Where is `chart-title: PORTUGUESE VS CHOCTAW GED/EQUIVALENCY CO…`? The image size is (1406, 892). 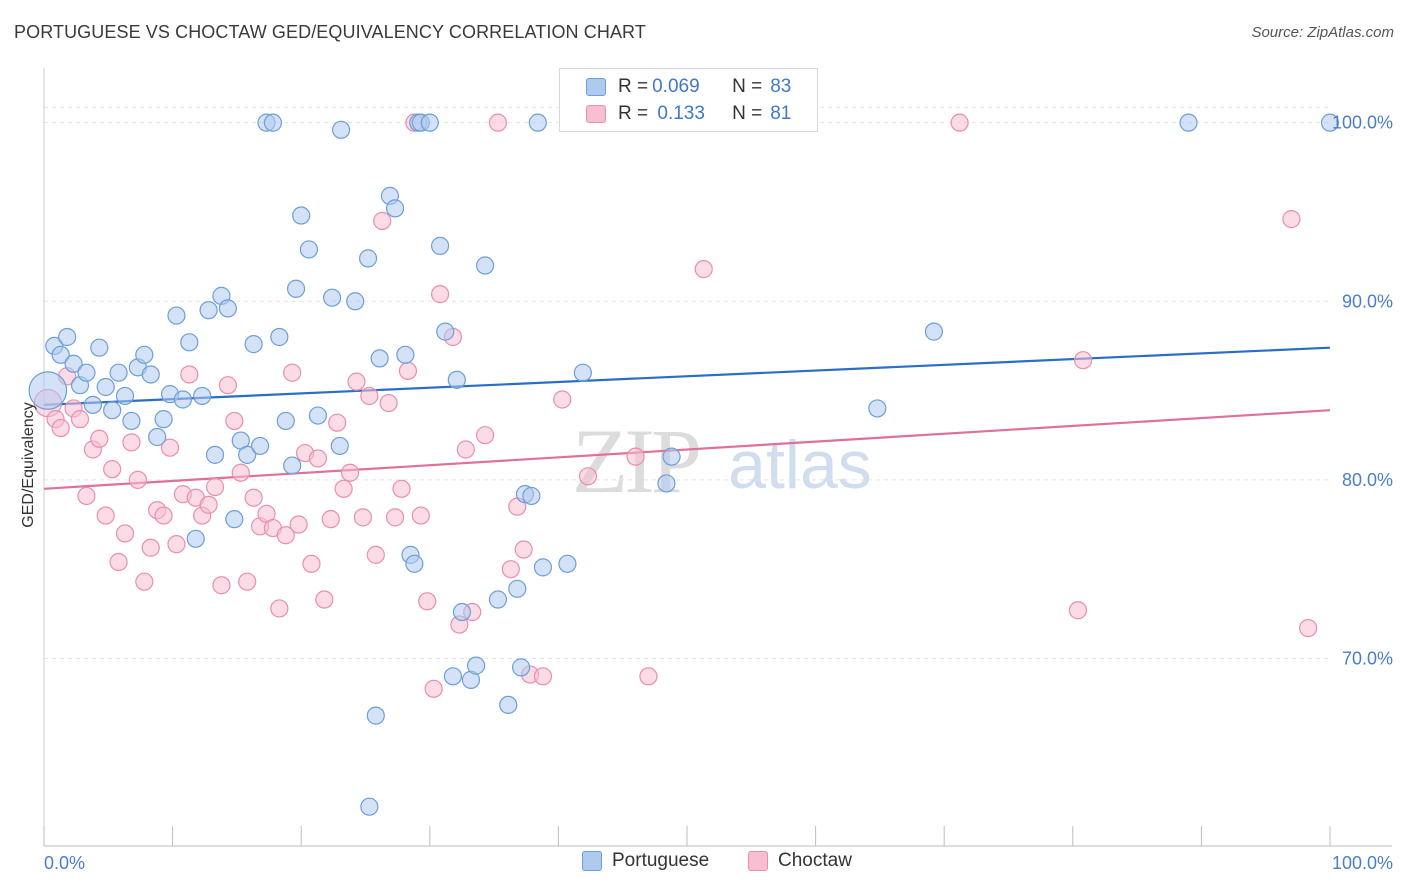 chart-title: PORTUGUESE VS CHOCTAW GED/EQUIVALENCY CO… is located at coordinates (330, 32).